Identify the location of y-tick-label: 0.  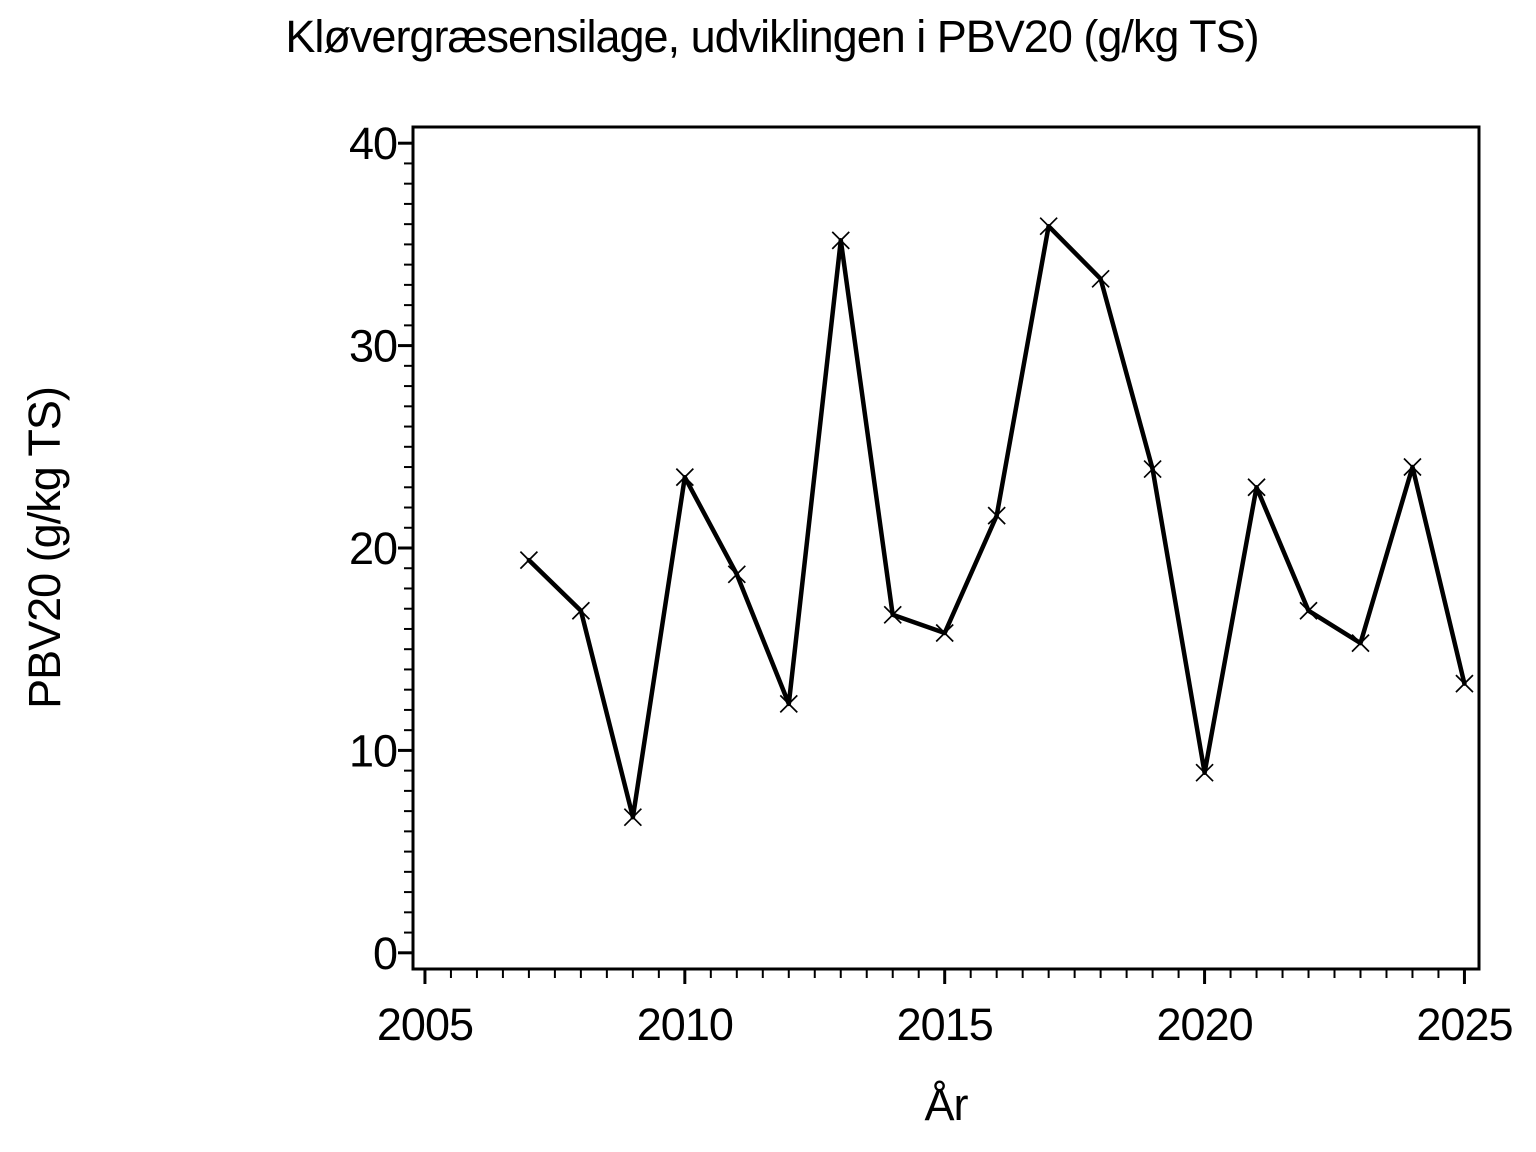
(385, 953).